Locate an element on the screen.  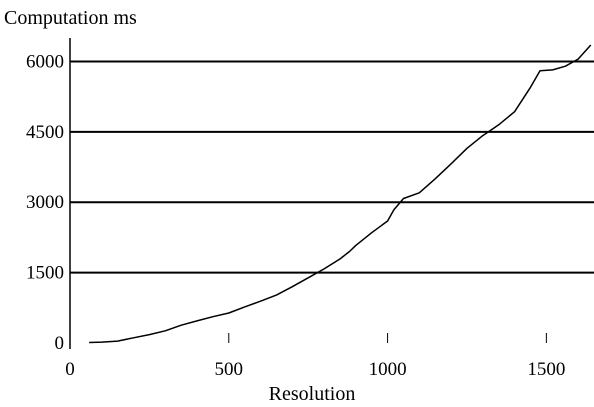
y-axis-label: Computation ms is located at coordinates (70, 18).